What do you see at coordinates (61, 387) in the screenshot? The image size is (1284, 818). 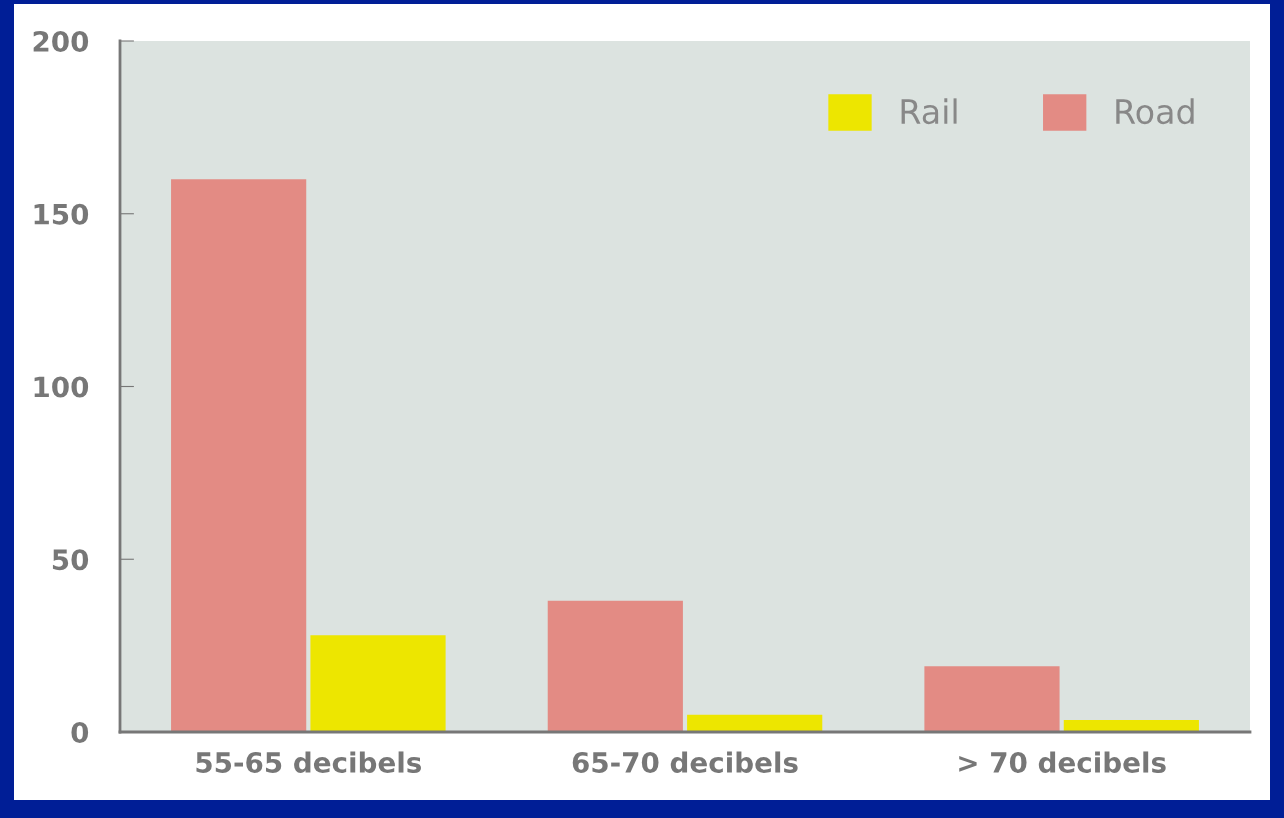 I see `y-tick-label: 100` at bounding box center [61, 387].